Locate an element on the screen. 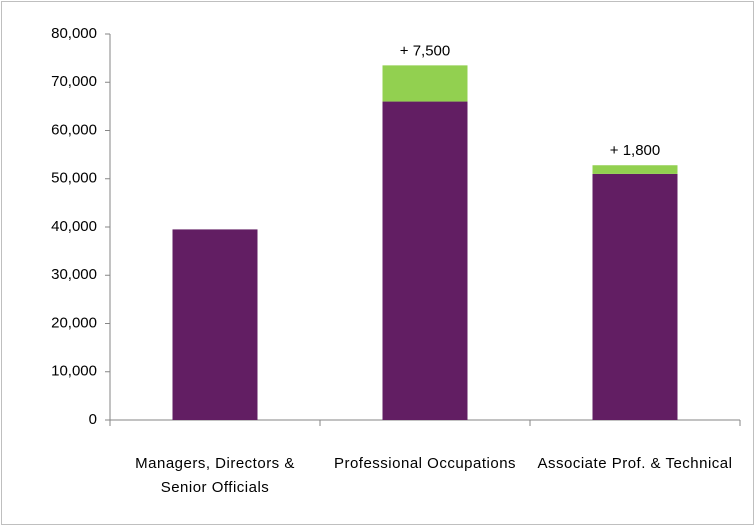  y-tick-label: 10,000 is located at coordinates (74, 371).